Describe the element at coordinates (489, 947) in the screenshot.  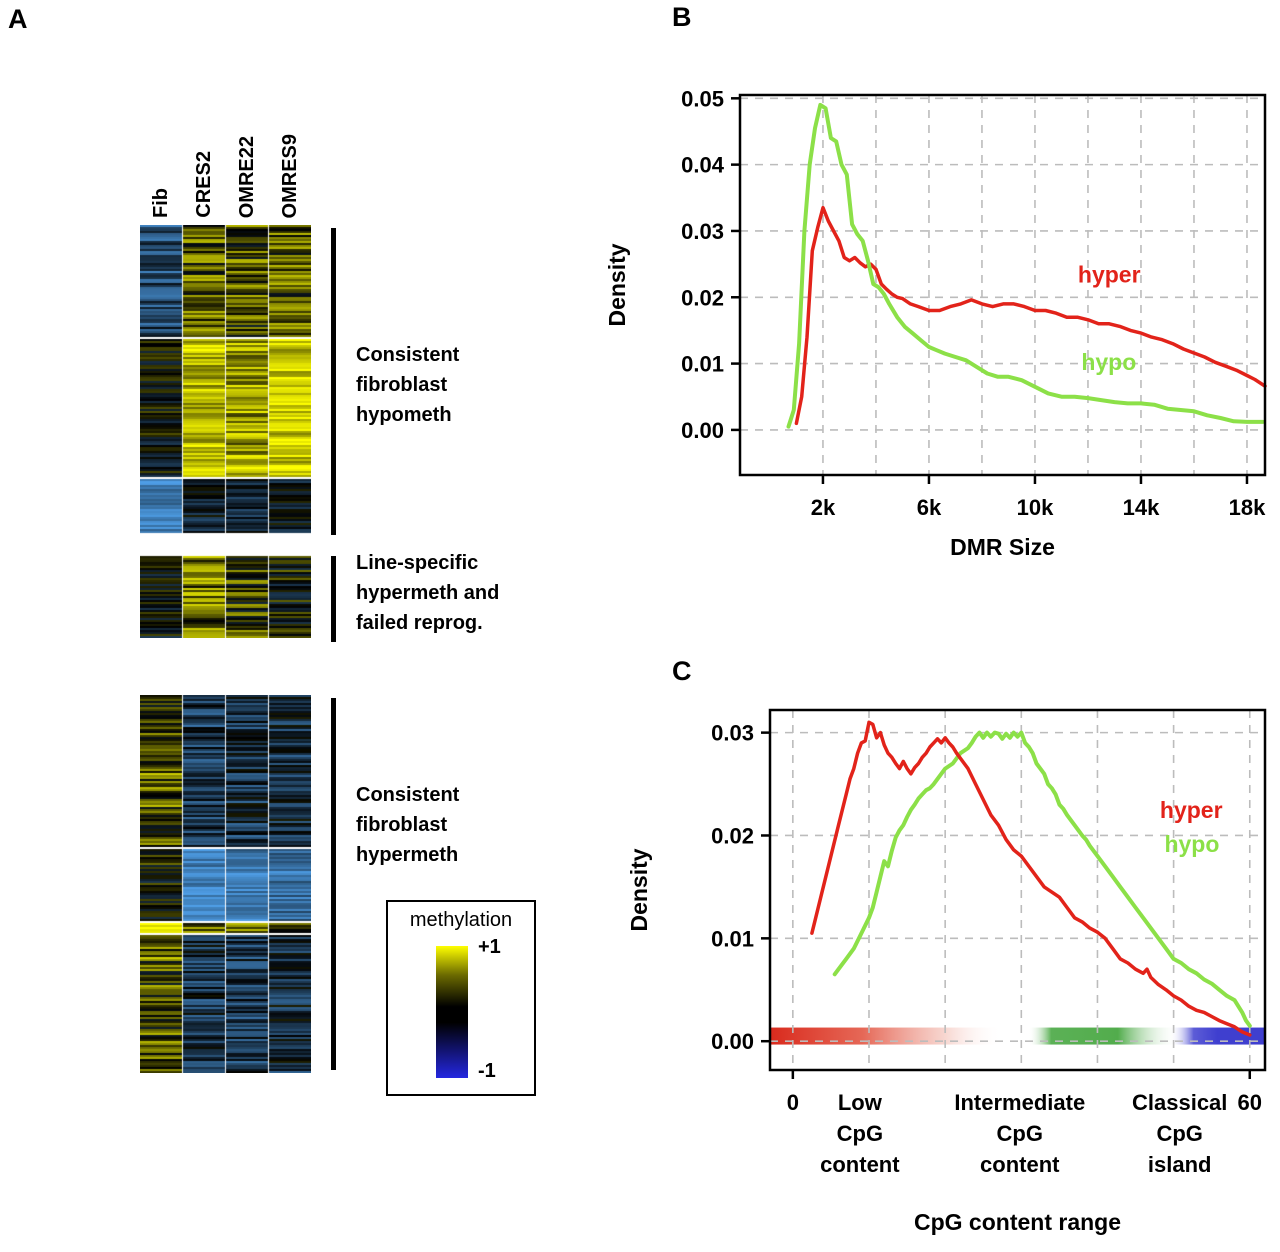
I see `legend-max-label: +1` at that location.